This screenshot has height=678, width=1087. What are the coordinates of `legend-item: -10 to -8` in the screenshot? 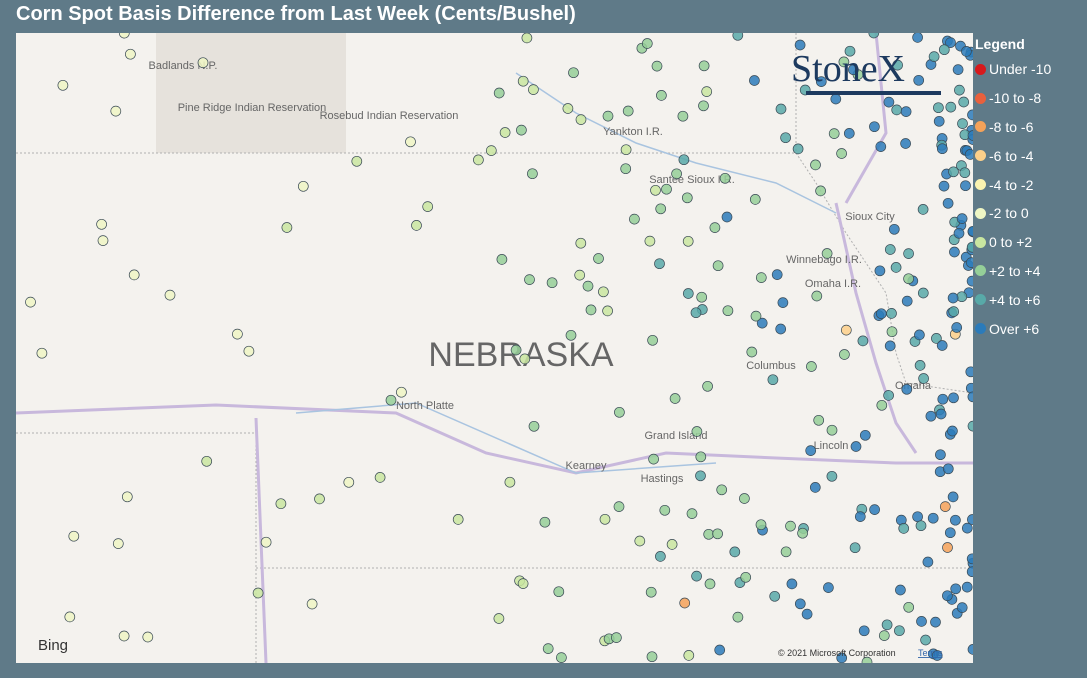 It's located at (1013, 98).